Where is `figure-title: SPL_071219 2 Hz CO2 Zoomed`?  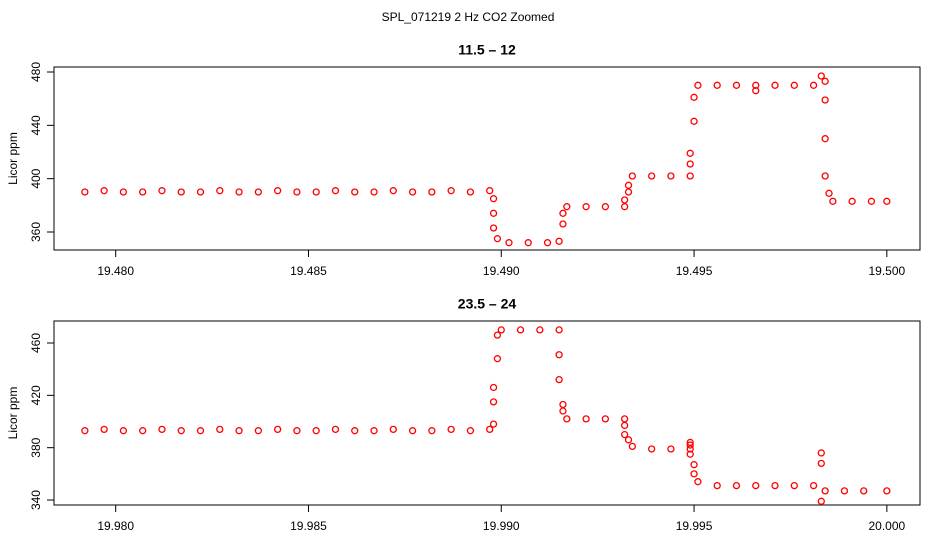
figure-title: SPL_071219 2 Hz CO2 Zoomed is located at coordinates (468, 17).